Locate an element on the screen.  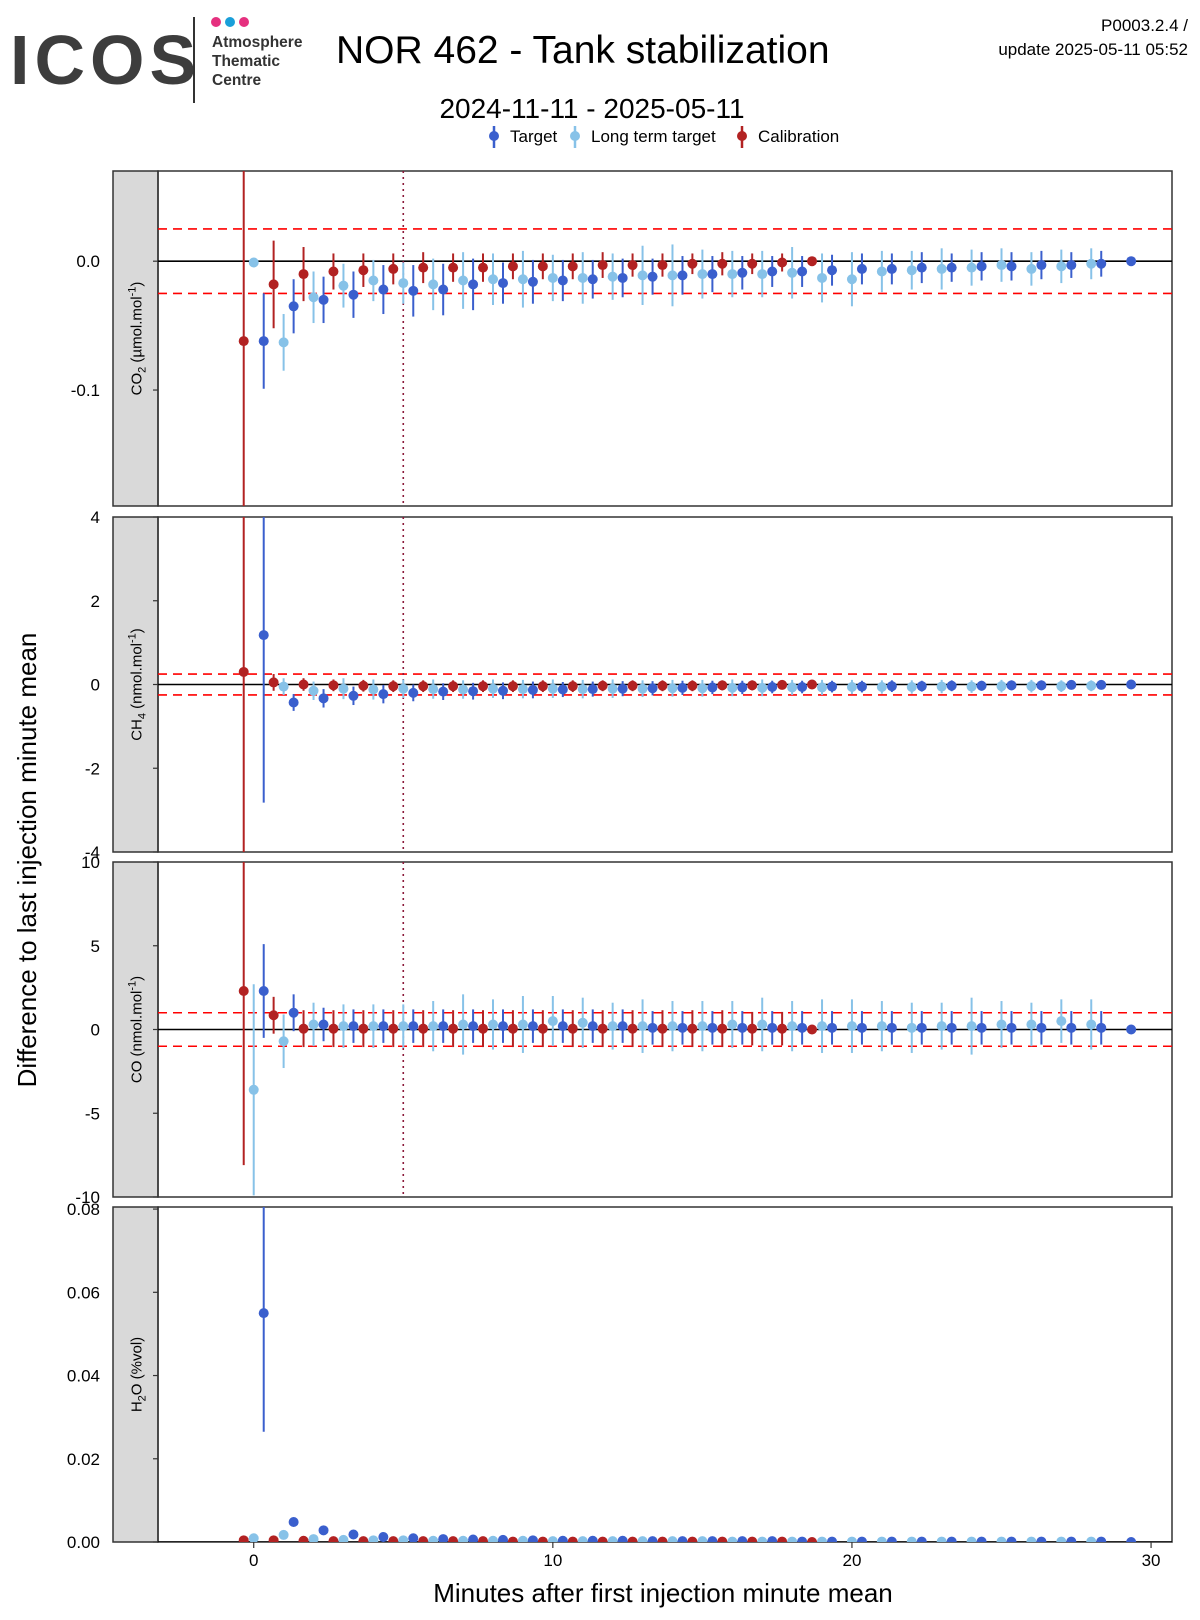
legend-item: Target is located at coordinates (523, 137).